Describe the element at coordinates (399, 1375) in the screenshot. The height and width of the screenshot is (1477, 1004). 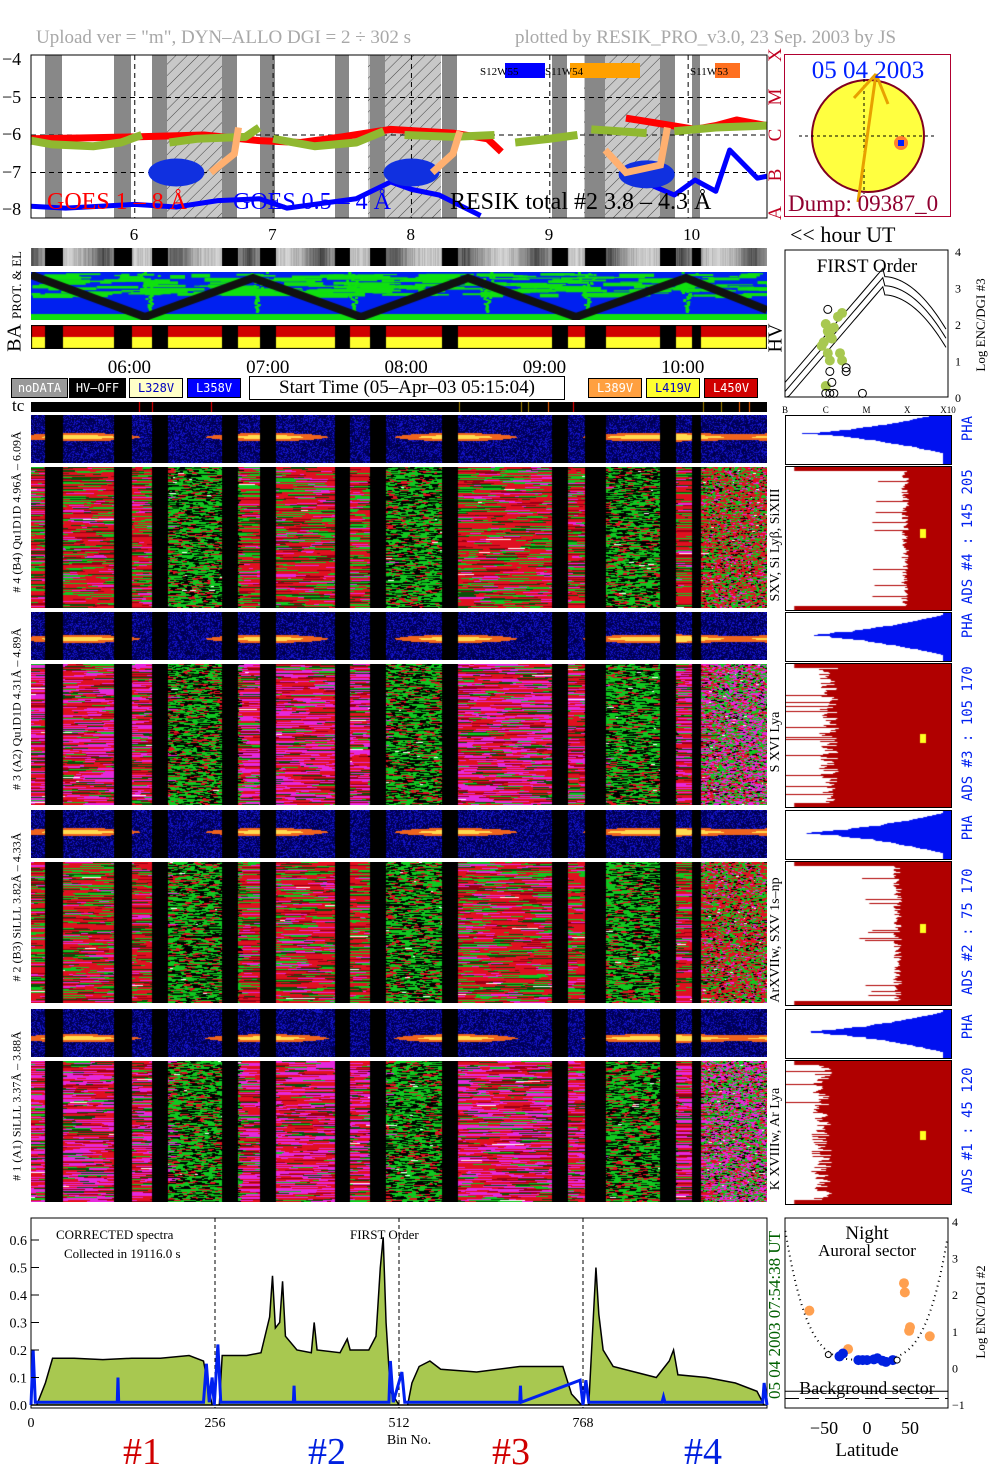
I see `background-spectrum-line` at that location.